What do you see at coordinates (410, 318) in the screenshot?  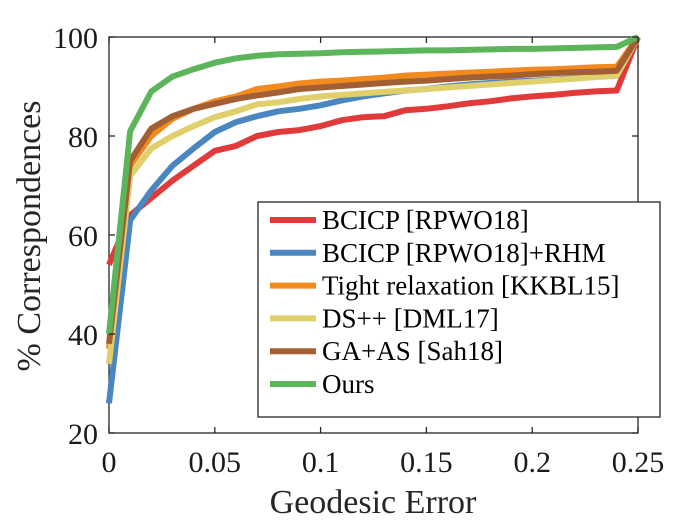 I see `legend-label-3: DS++ [DML17]` at bounding box center [410, 318].